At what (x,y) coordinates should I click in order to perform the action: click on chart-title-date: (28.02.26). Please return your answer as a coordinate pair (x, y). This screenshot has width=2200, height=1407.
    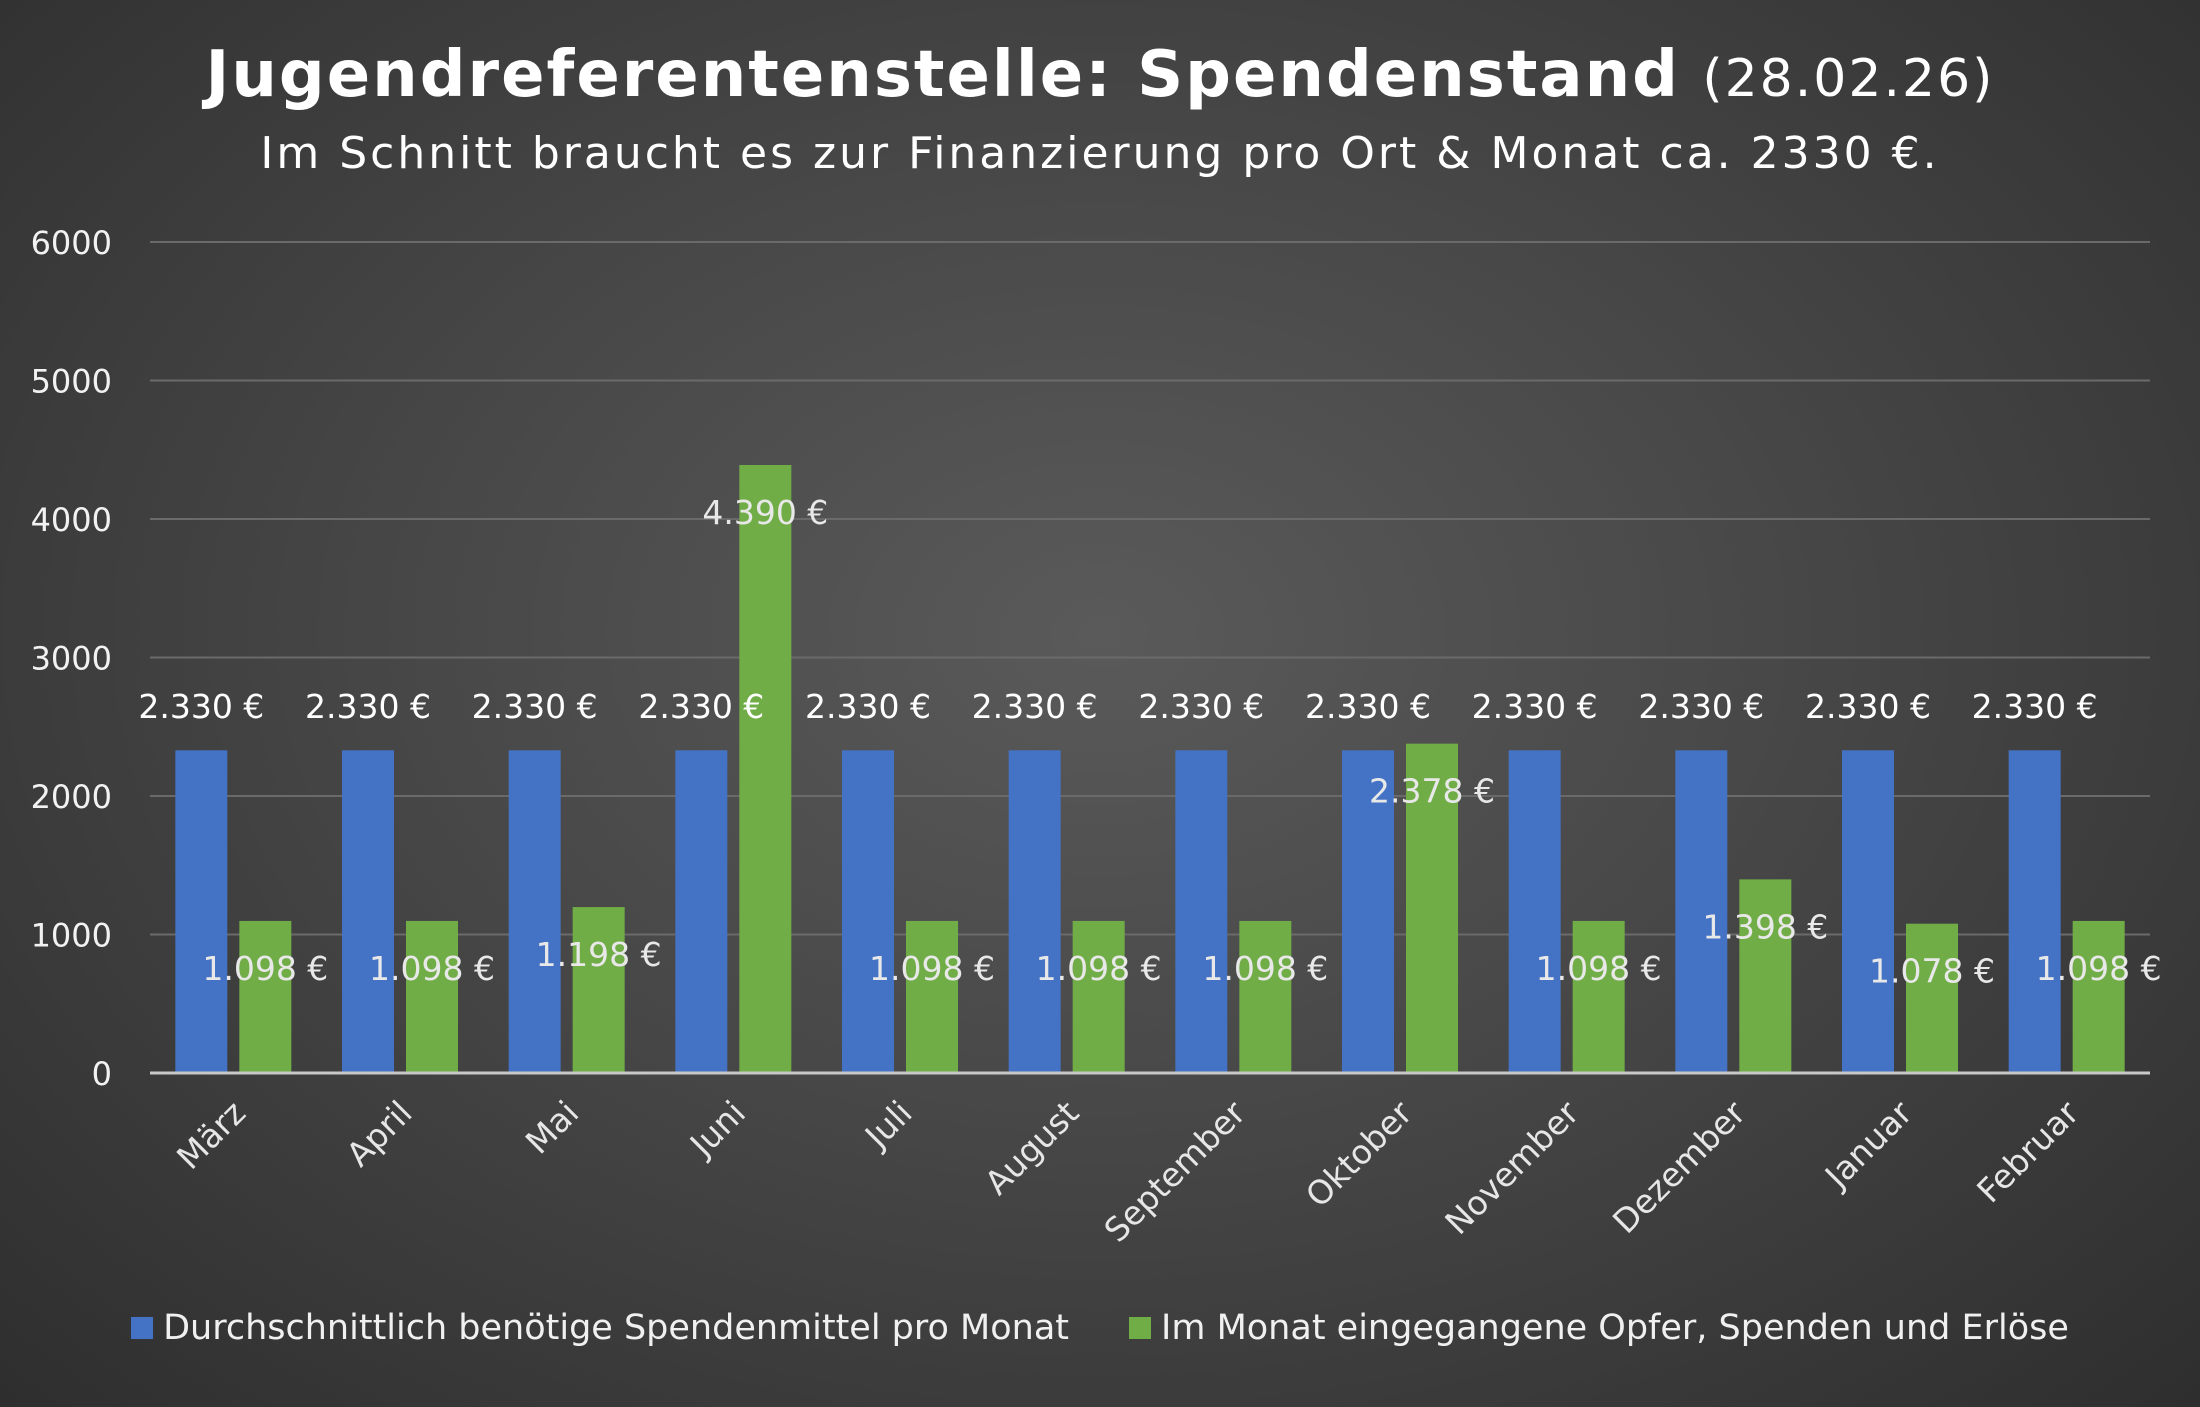
    Looking at the image, I should click on (1848, 79).